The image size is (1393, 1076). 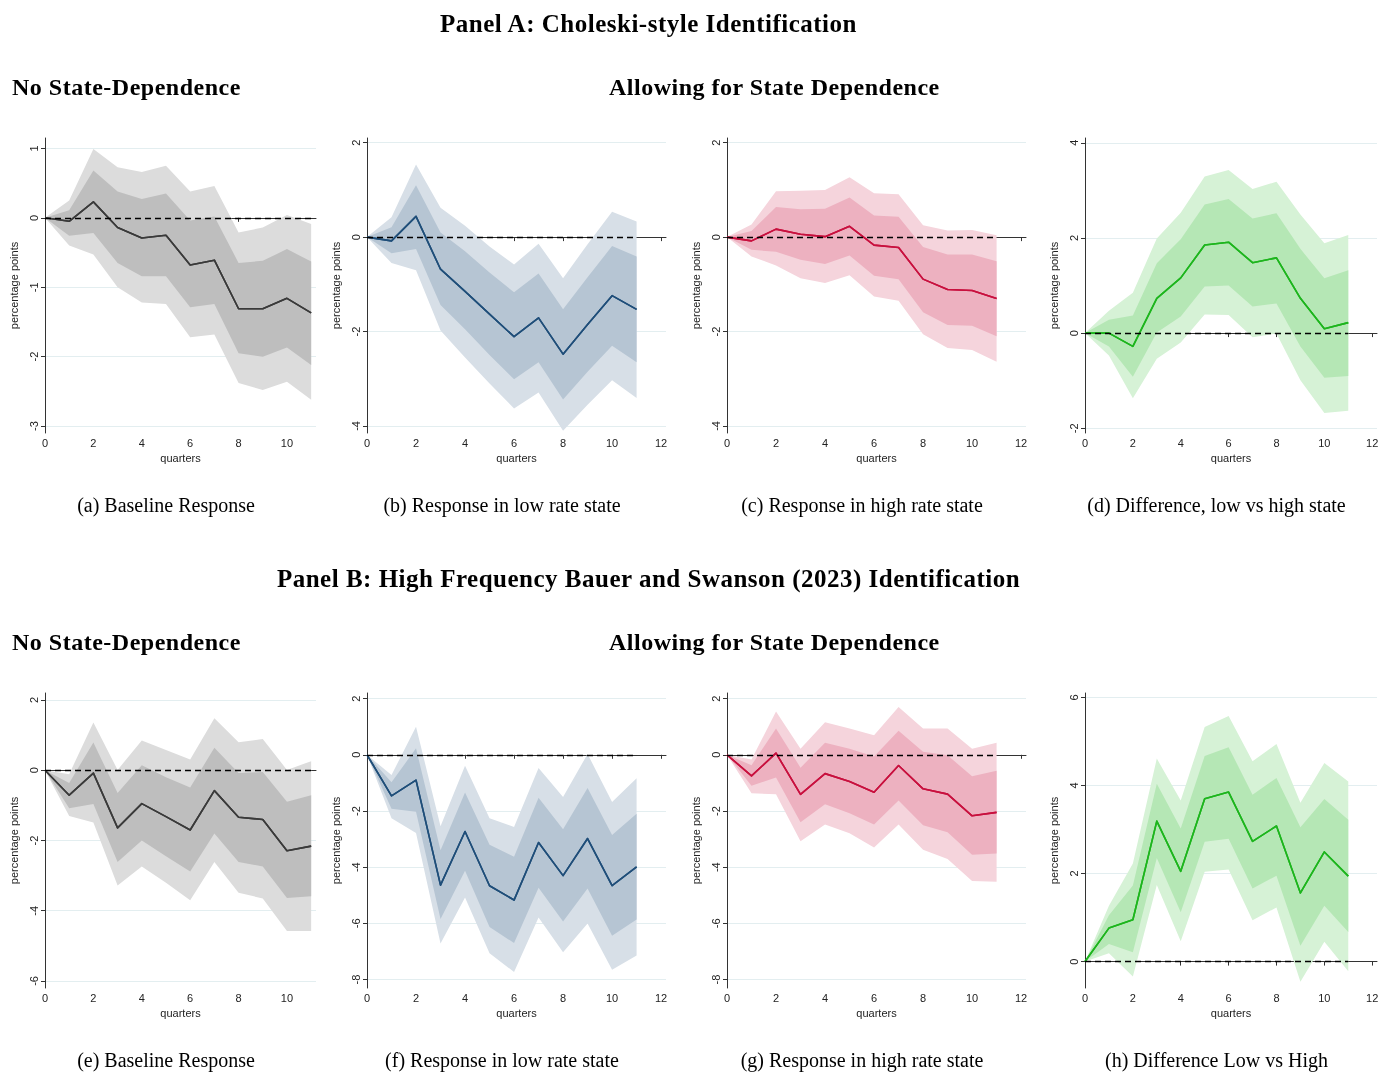 I want to click on text: (d) Difference, low vs high state, so click(x=1216, y=505).